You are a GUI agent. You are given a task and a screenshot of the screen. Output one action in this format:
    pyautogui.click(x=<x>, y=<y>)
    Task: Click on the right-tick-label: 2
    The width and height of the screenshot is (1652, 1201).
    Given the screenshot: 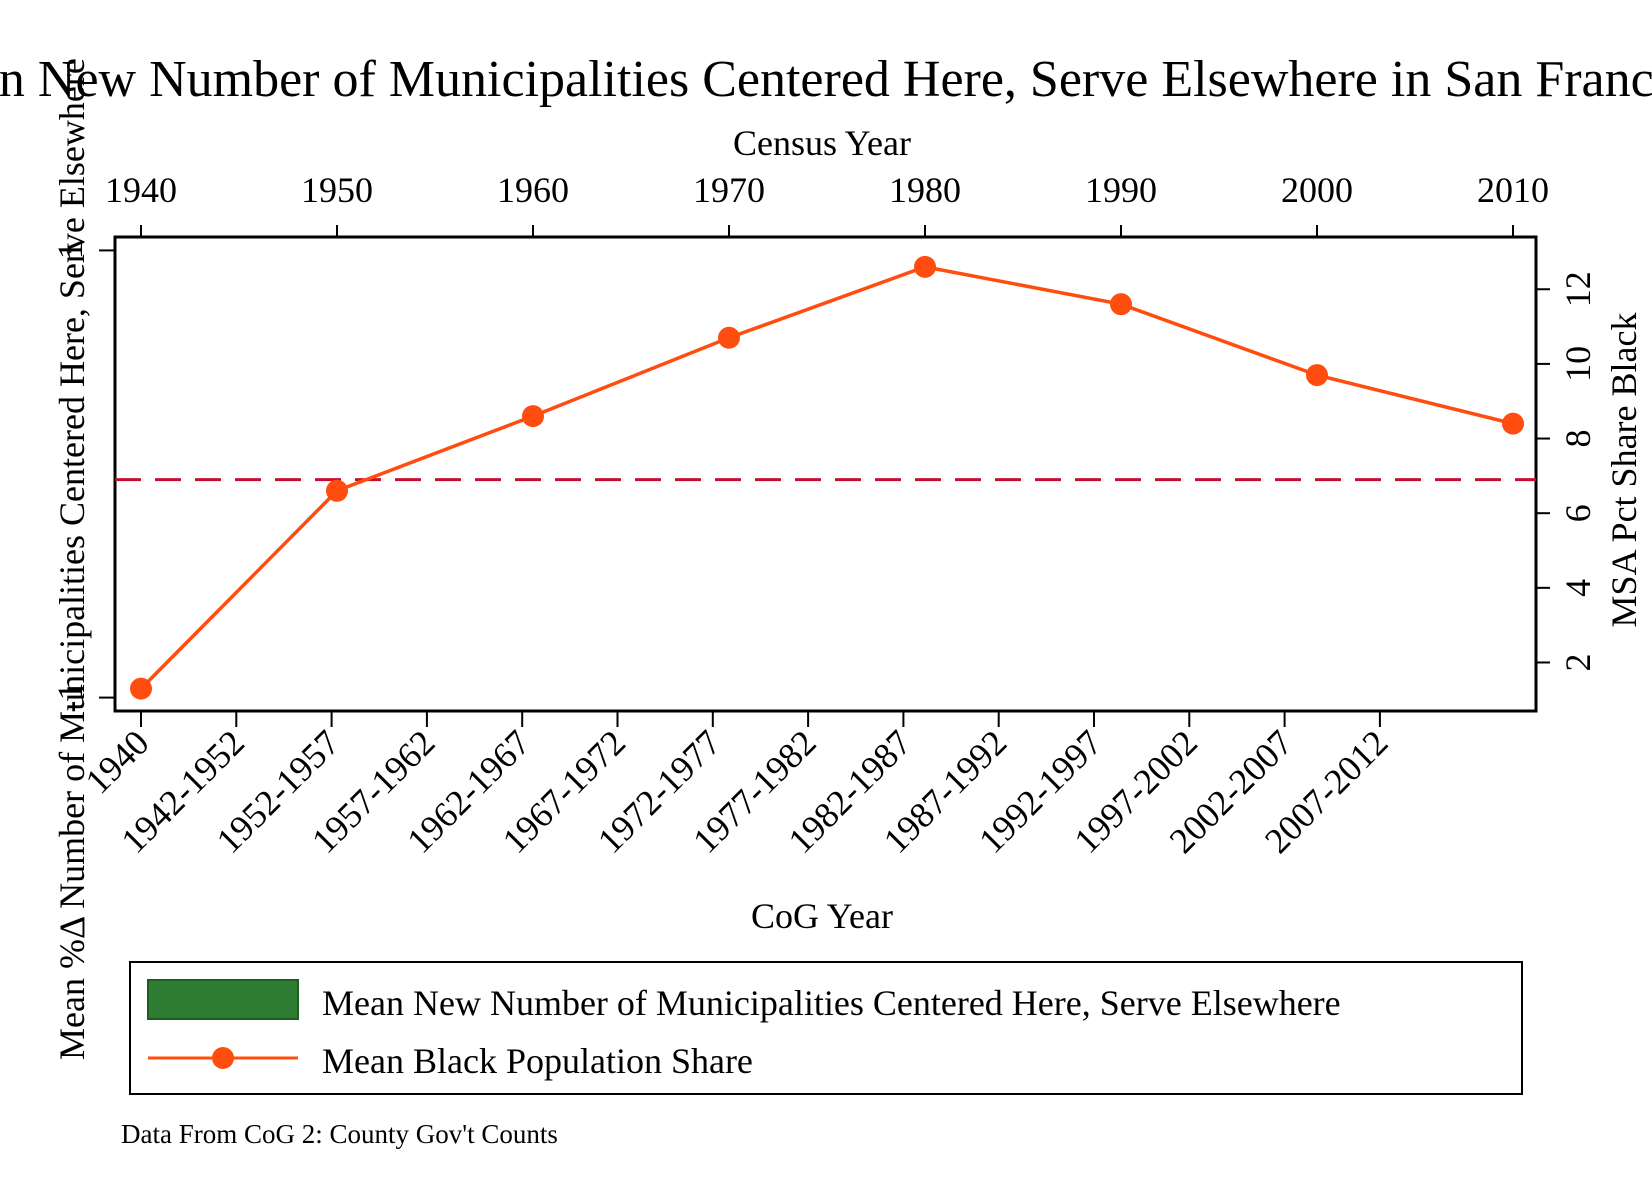 What is the action you would take?
    pyautogui.click(x=1578, y=662)
    